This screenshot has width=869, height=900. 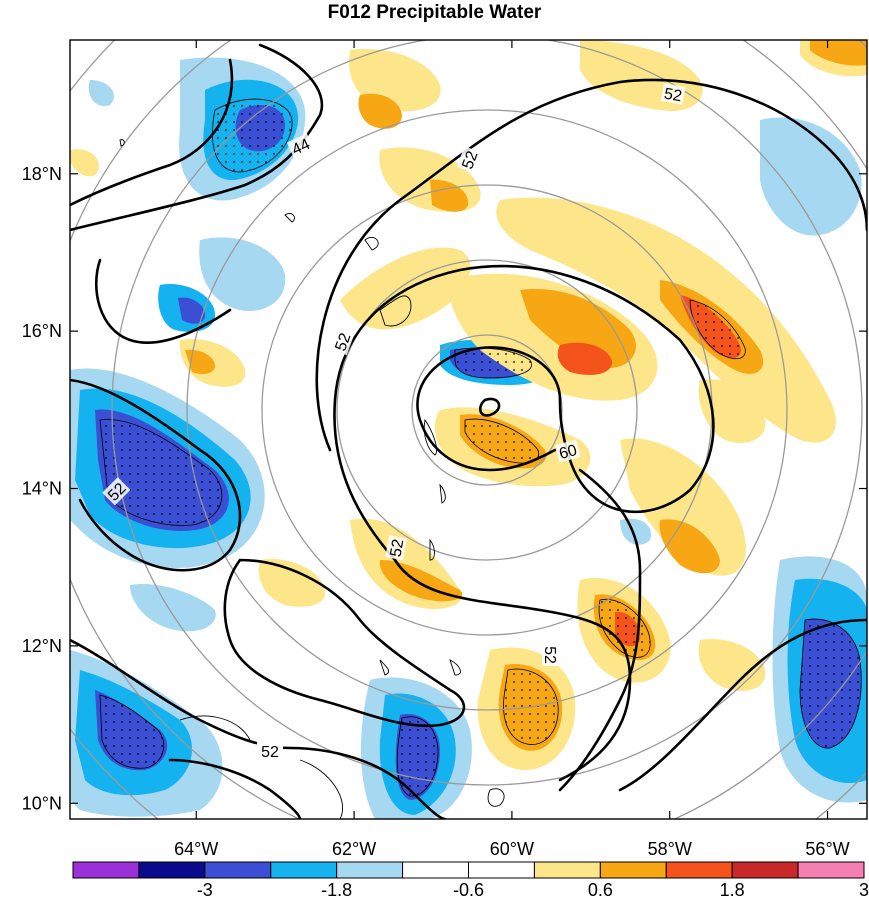 What do you see at coordinates (468, 890) in the screenshot?
I see `colorbar-label: -0.6` at bounding box center [468, 890].